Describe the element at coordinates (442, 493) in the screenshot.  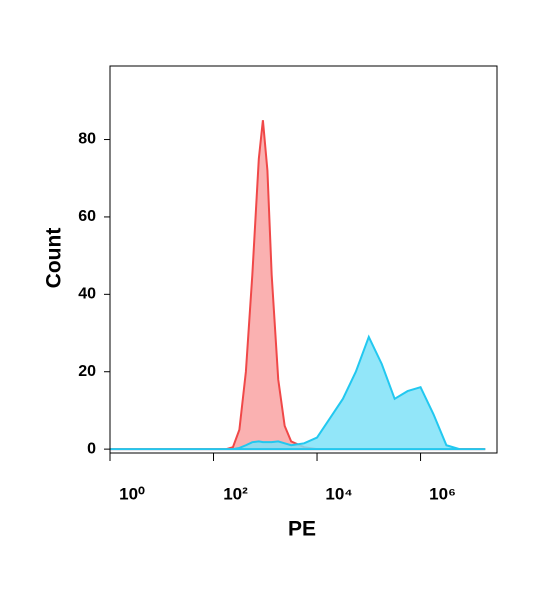
I see `x-tick-label: 10⁶` at that location.